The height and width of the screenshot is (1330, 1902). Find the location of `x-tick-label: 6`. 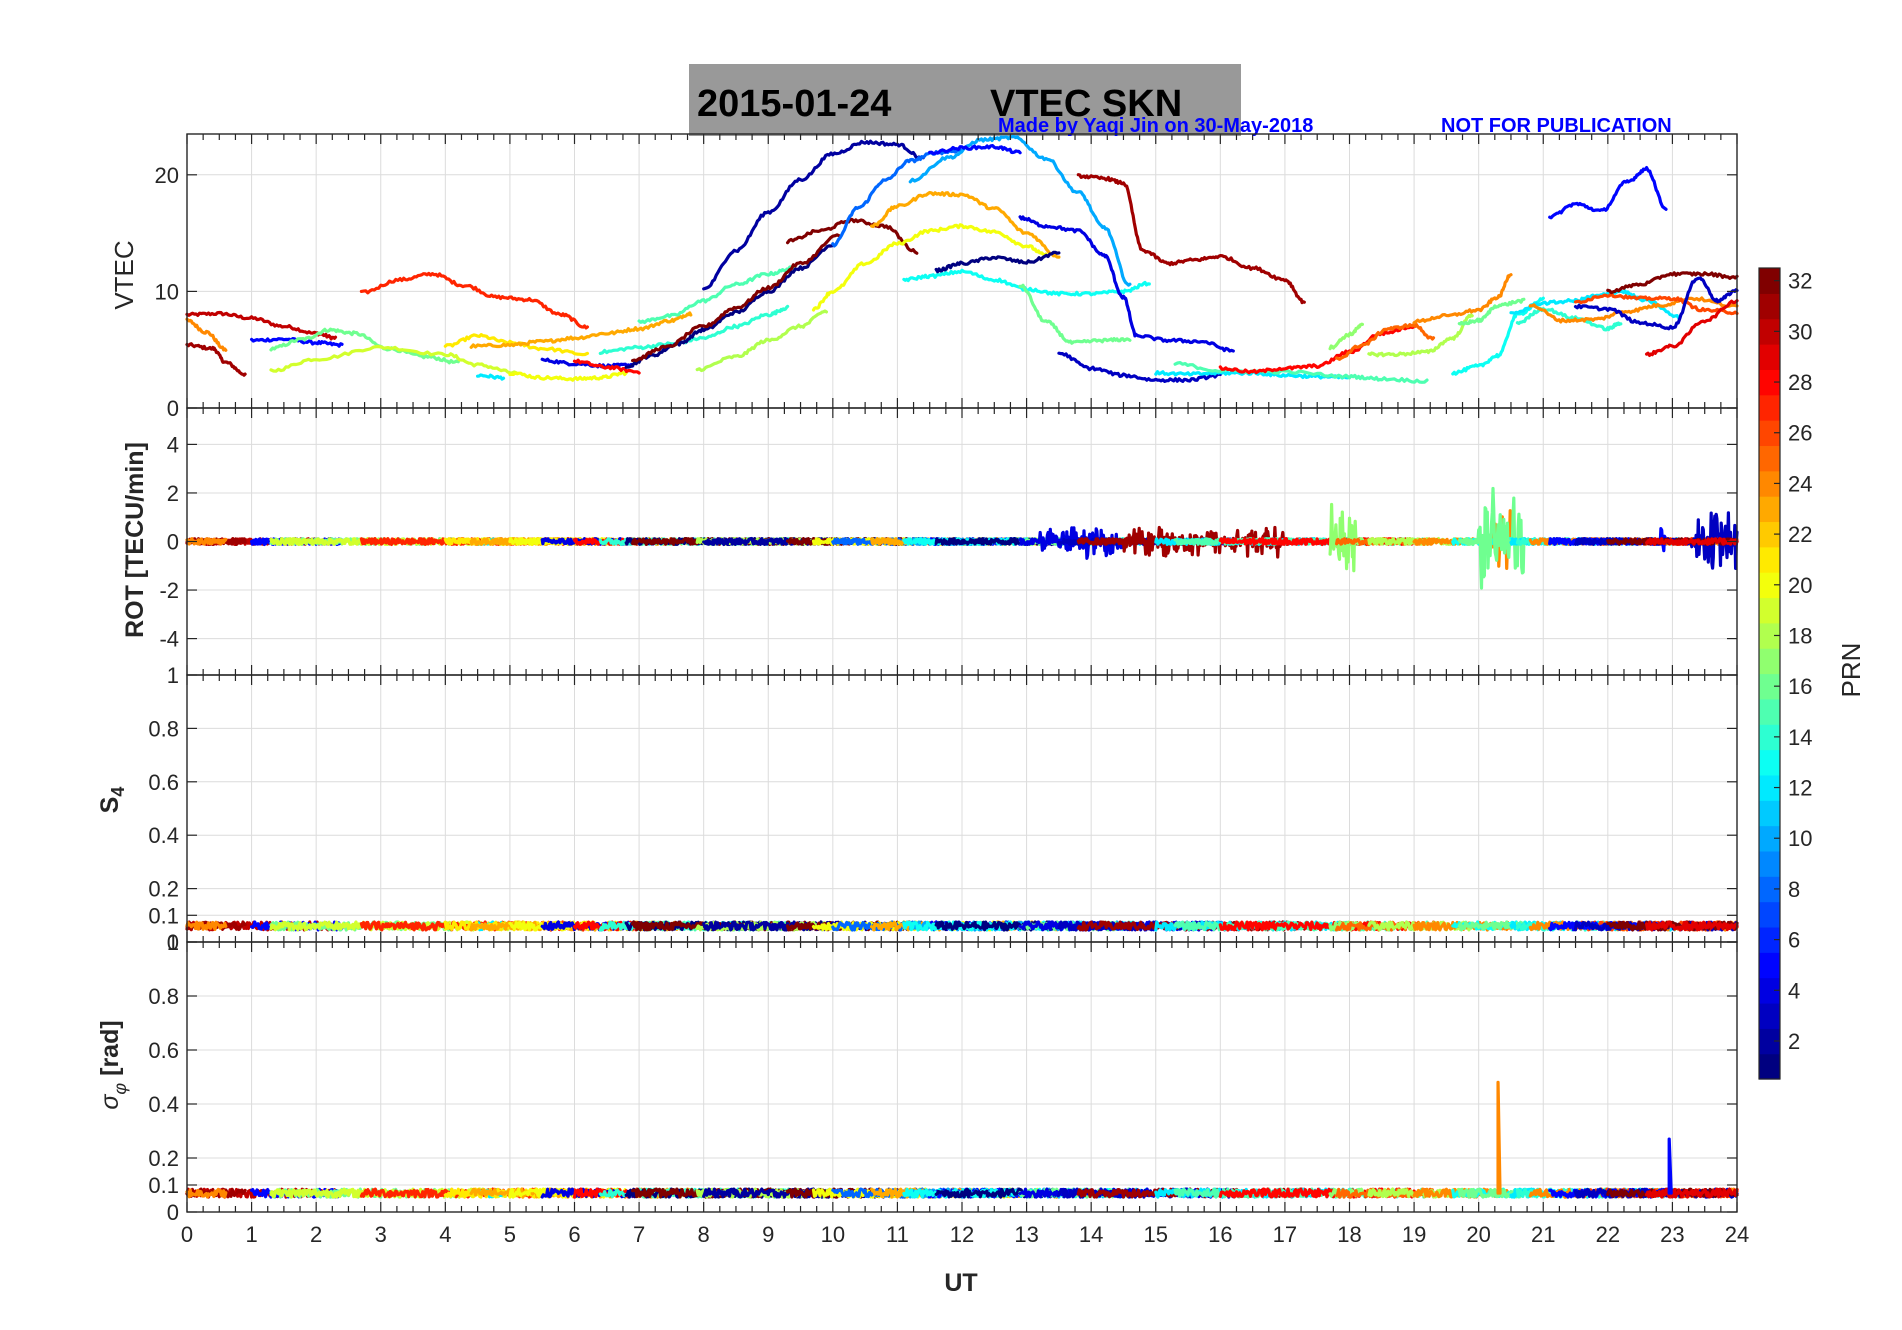

x-tick-label: 6 is located at coordinates (574, 1234).